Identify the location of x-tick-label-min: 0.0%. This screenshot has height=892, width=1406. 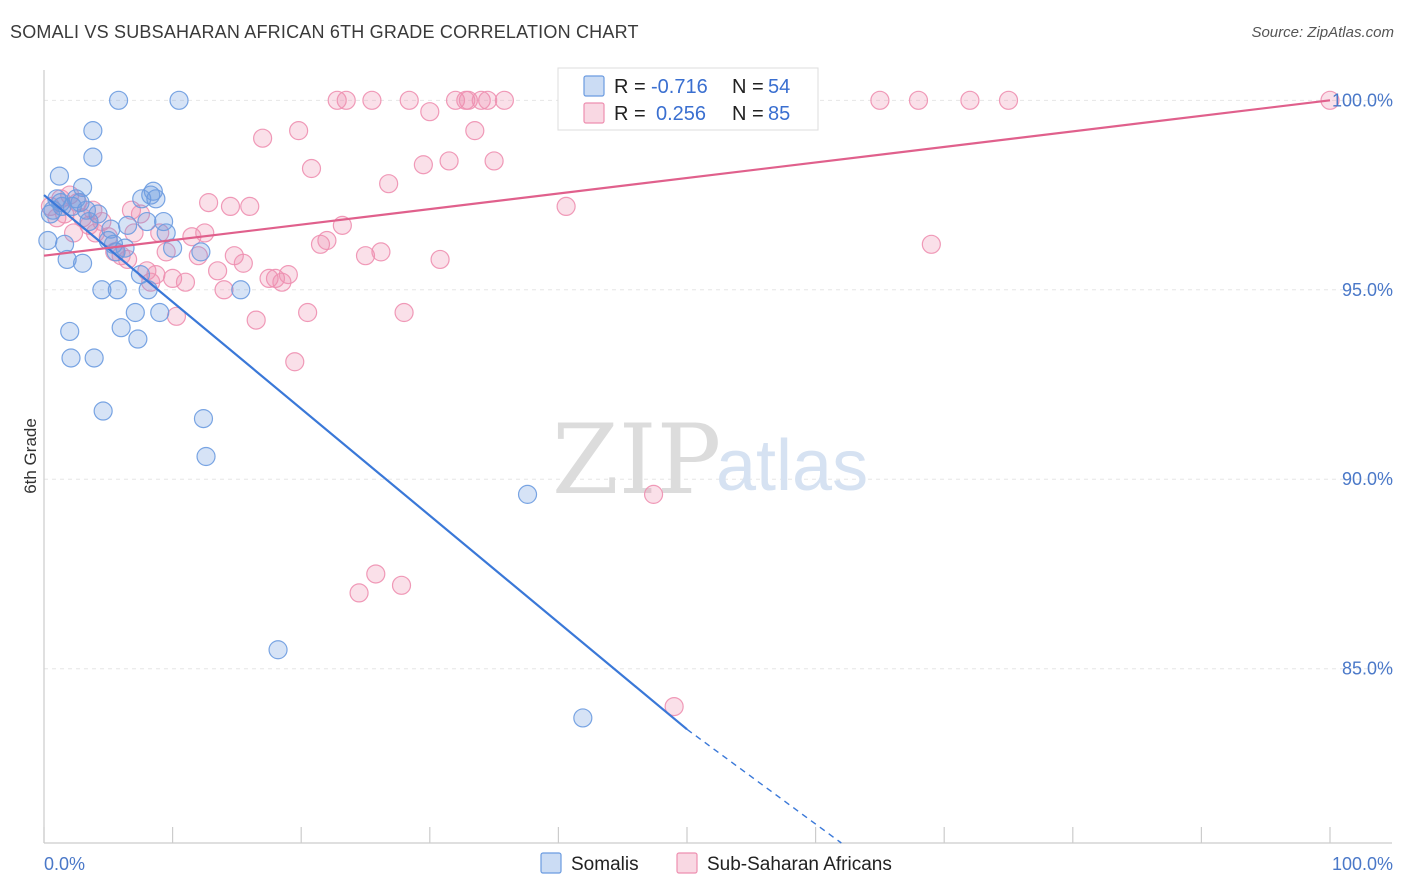
(64, 864).